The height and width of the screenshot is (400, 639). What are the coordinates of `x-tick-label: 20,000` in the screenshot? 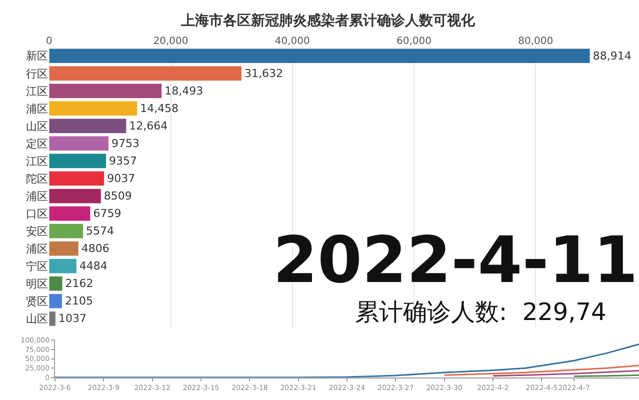 It's located at (170, 42).